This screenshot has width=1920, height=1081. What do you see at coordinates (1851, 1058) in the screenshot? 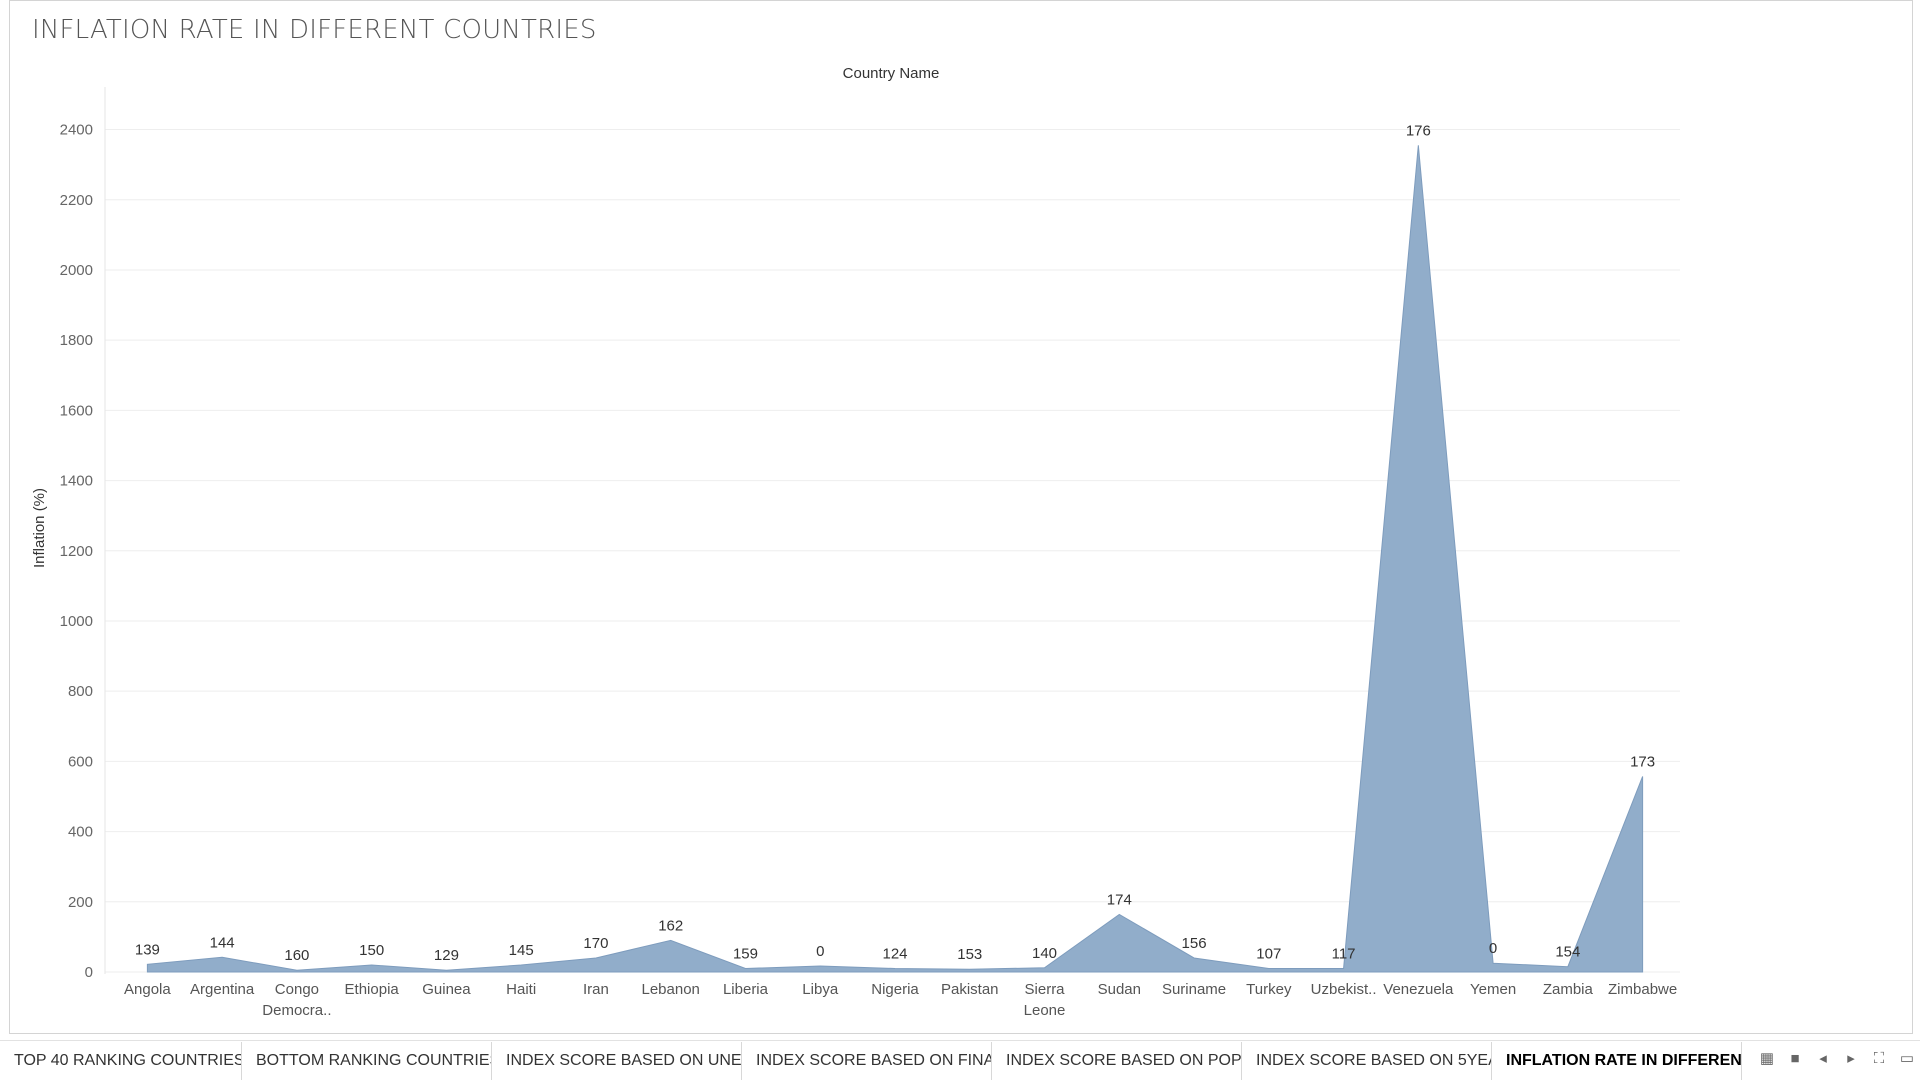
I see `next-arrow-icon: ▸` at bounding box center [1851, 1058].